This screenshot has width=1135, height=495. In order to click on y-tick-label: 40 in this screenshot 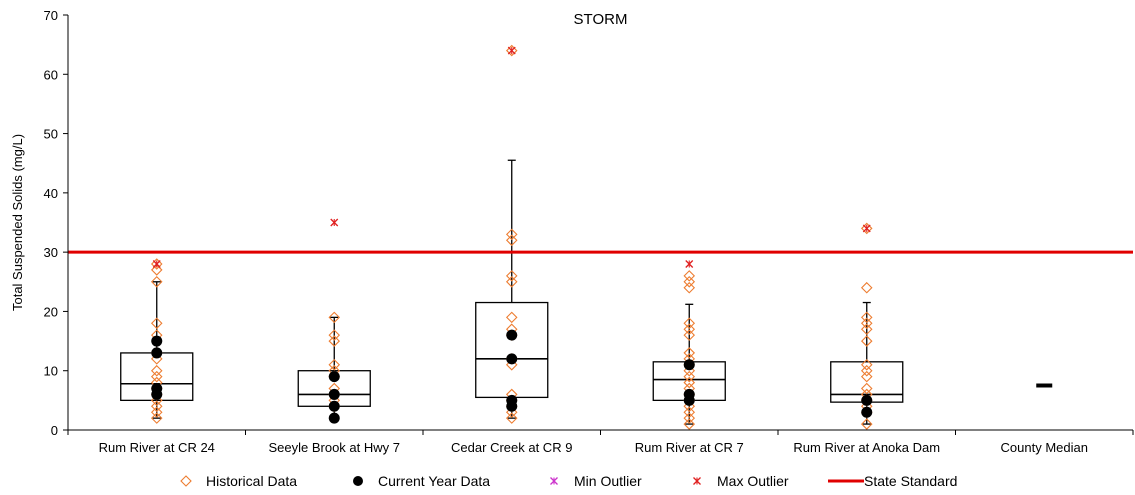, I will do `click(51, 193)`.